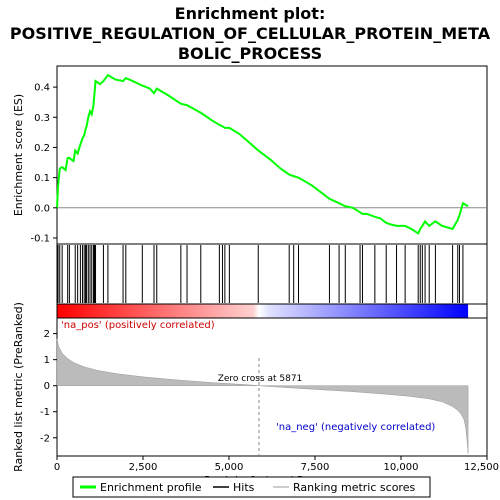  Describe the element at coordinates (401, 467) in the screenshot. I see `x-tick-label-4: 10,000` at that location.